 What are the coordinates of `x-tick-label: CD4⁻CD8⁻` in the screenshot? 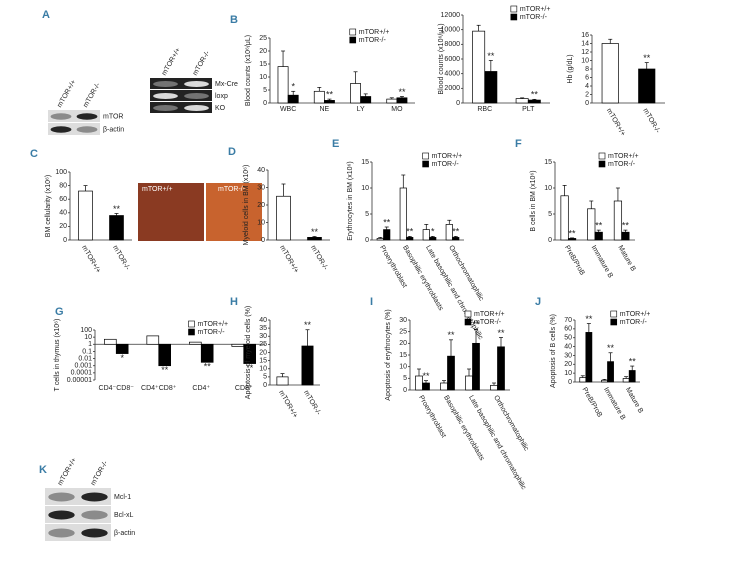 It's located at (117, 388).